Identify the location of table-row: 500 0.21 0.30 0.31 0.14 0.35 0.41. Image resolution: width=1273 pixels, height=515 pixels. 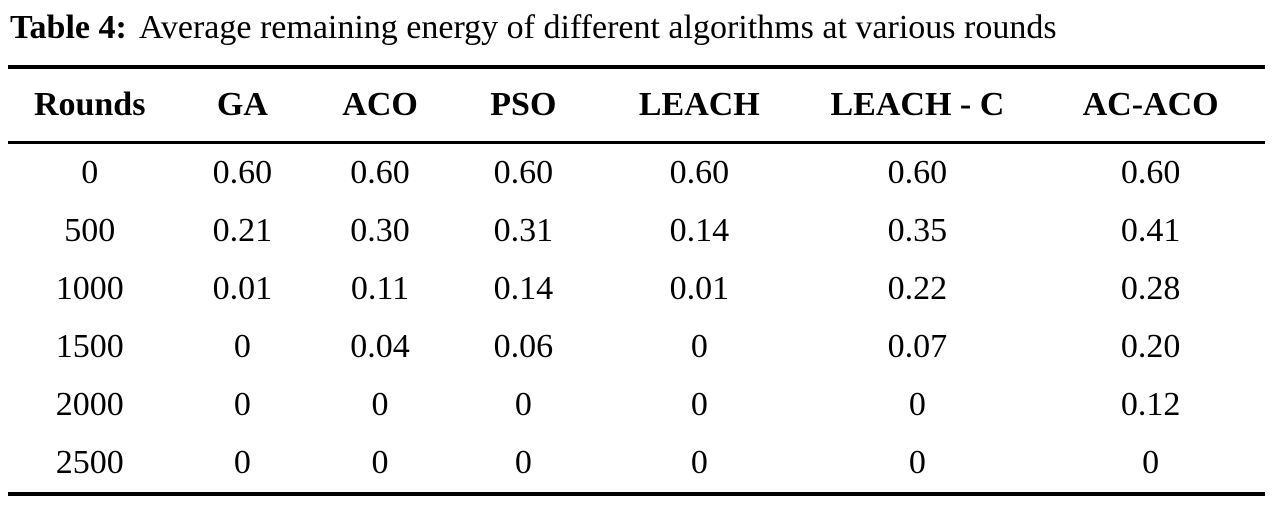
(636, 231).